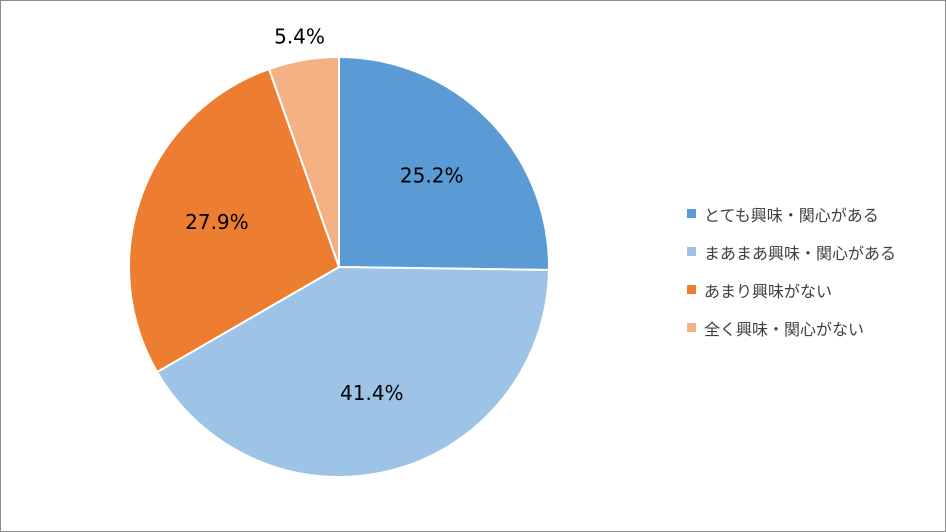 This screenshot has width=946, height=532. I want to click on legend-item-very-interested: とても興味・関心がある, so click(791, 213).